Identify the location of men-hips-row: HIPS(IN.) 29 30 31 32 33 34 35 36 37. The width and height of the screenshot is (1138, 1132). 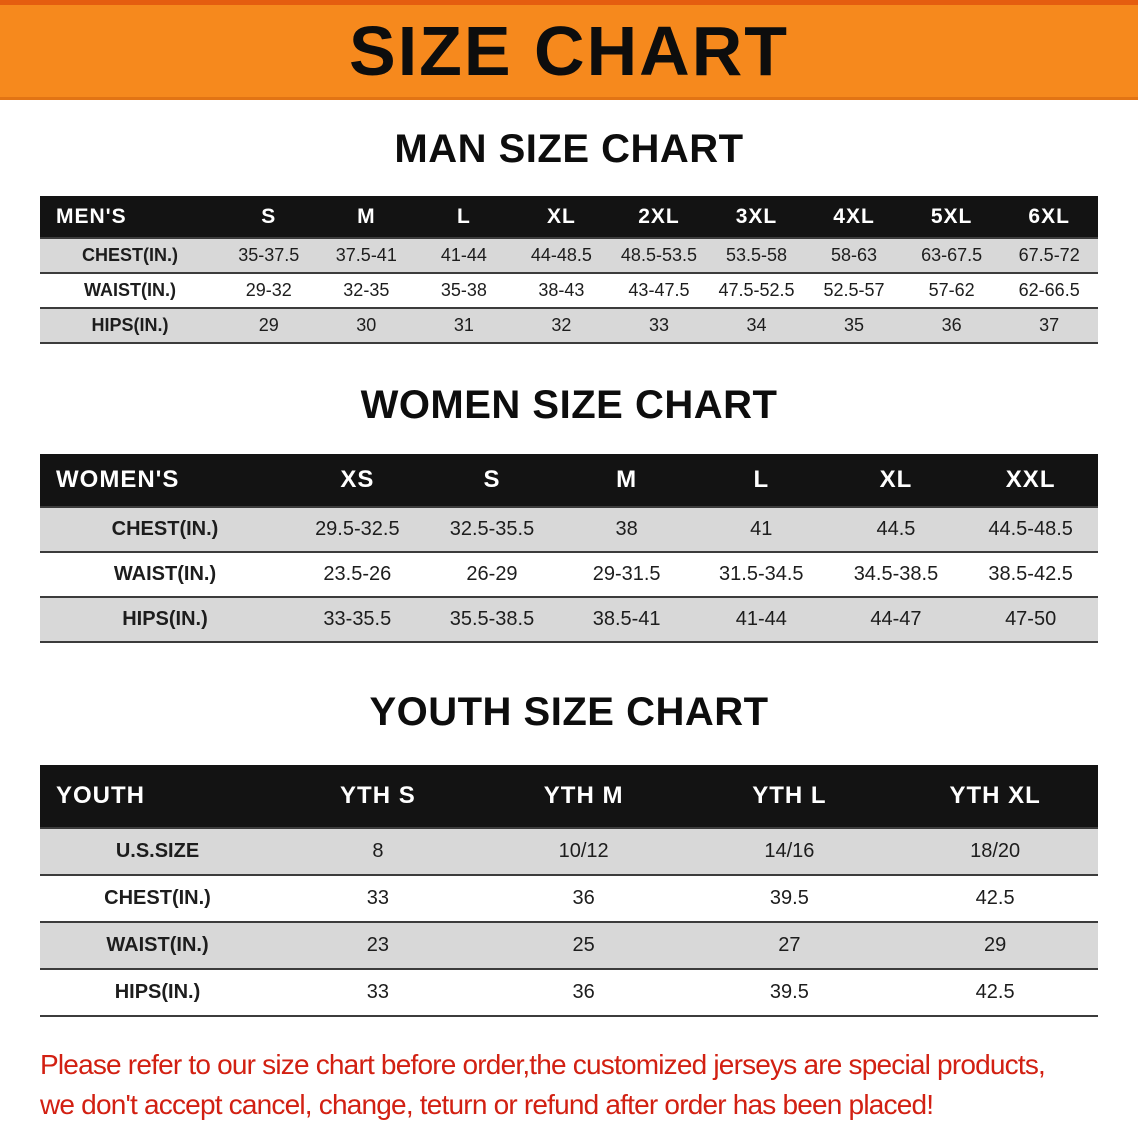
(569, 325).